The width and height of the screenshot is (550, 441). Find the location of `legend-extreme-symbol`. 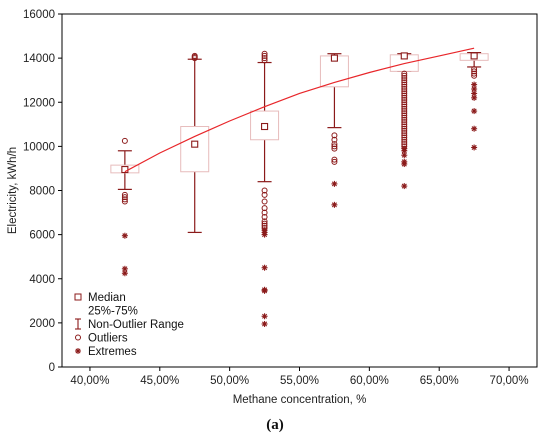

legend-extreme-symbol is located at coordinates (78, 351).